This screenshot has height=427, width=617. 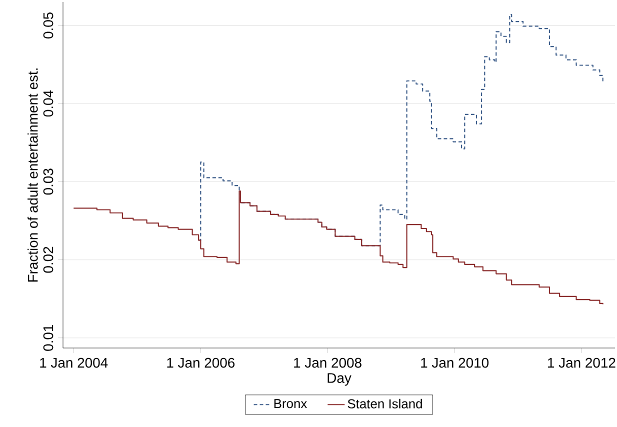 What do you see at coordinates (385, 403) in the screenshot?
I see `legend-label: Staten Island` at bounding box center [385, 403].